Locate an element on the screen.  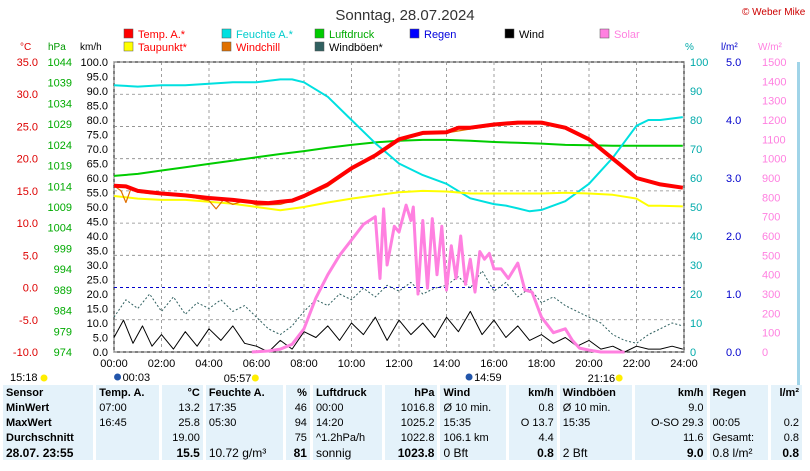
pressure-tick-label: 1014 is located at coordinates (60, 187).